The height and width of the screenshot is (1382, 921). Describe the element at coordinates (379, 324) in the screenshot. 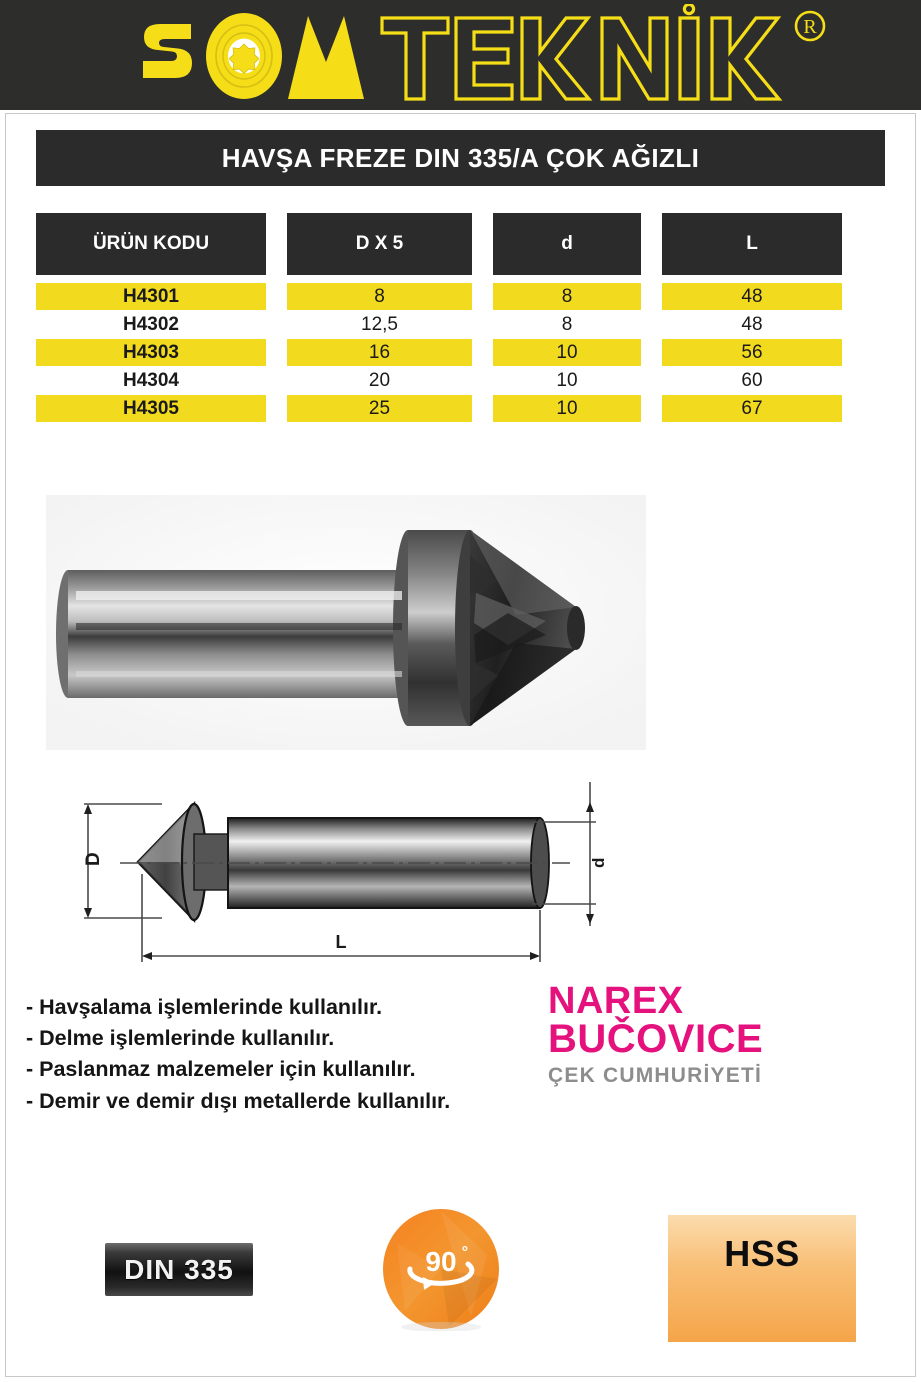

I see `cell-diameter-d: 12,5` at that location.